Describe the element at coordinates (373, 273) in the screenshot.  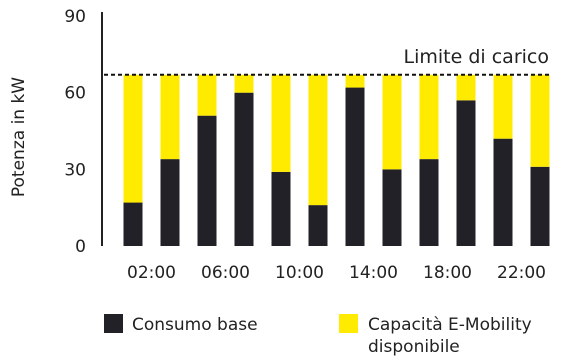
I see `x-tick-label: 14:00` at that location.